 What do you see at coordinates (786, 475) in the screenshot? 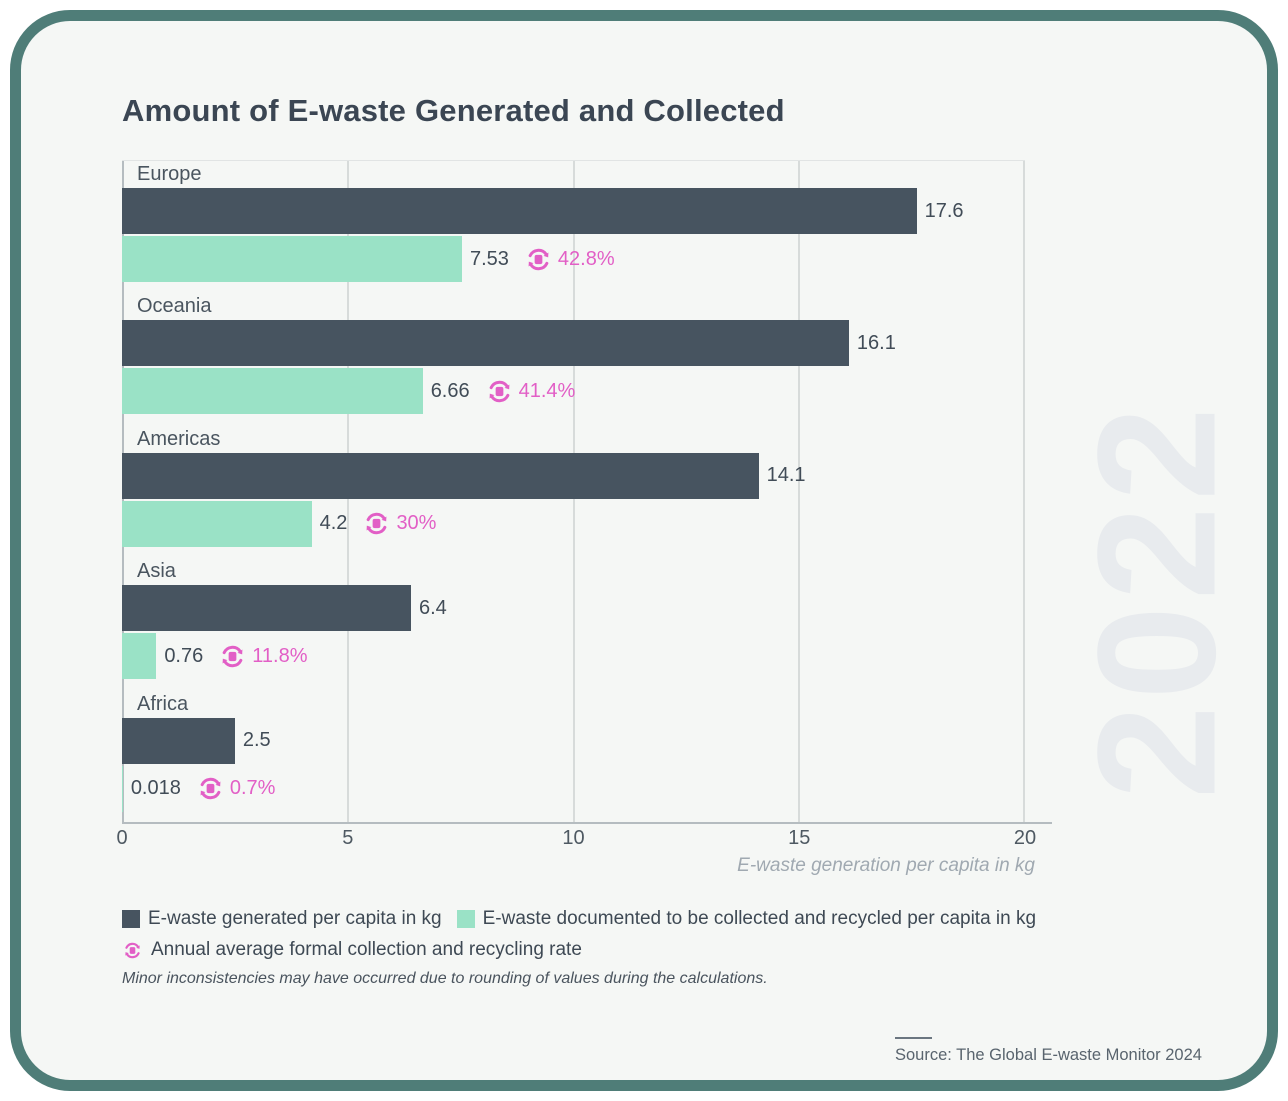
I see `generated-value-label: 14.1` at bounding box center [786, 475].